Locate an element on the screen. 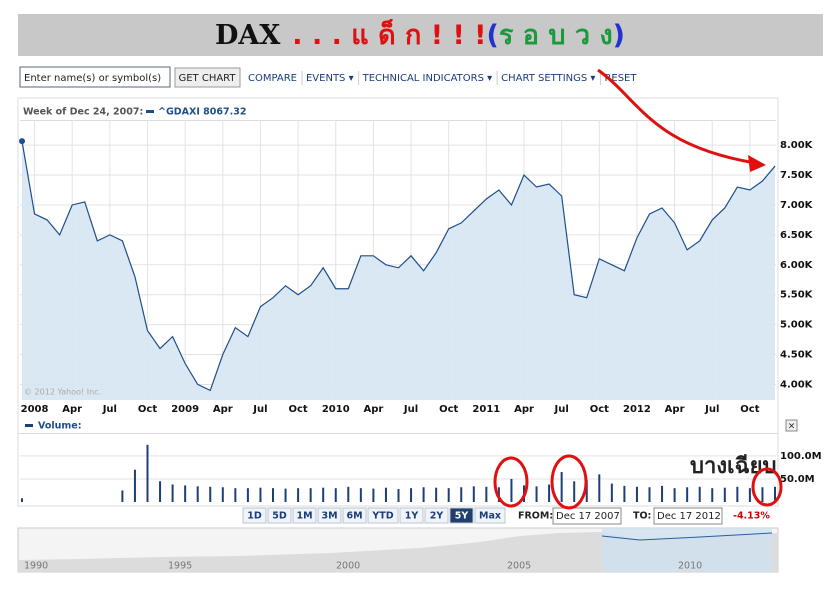 This screenshot has height=591, width=837. range-label: 1M is located at coordinates (304, 516).